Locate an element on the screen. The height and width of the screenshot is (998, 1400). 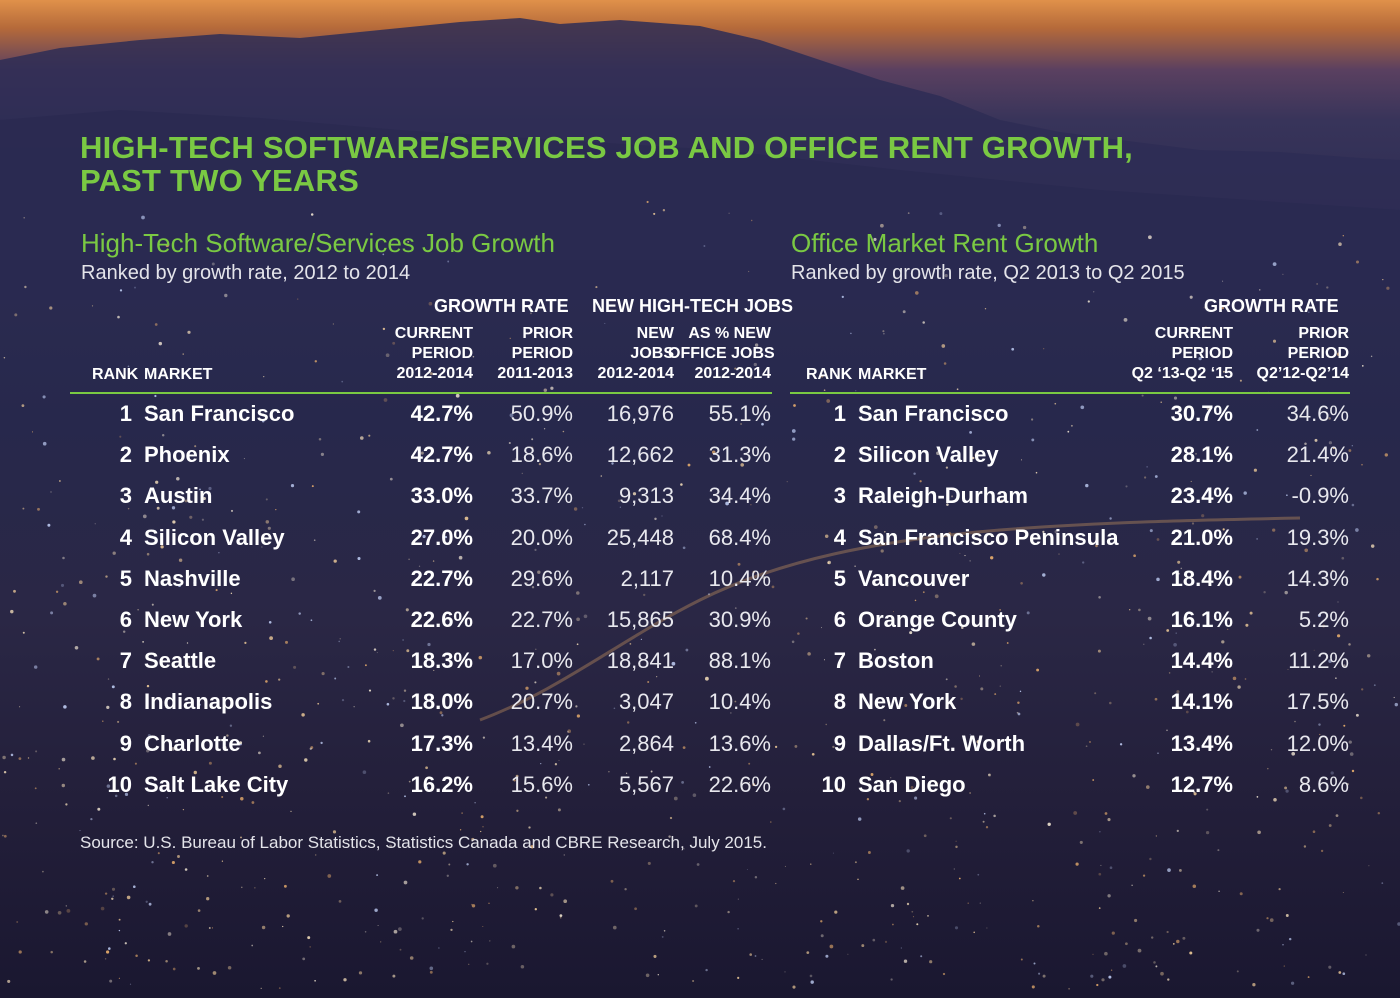
left-rank-cell: 5 is located at coordinates (125, 578).